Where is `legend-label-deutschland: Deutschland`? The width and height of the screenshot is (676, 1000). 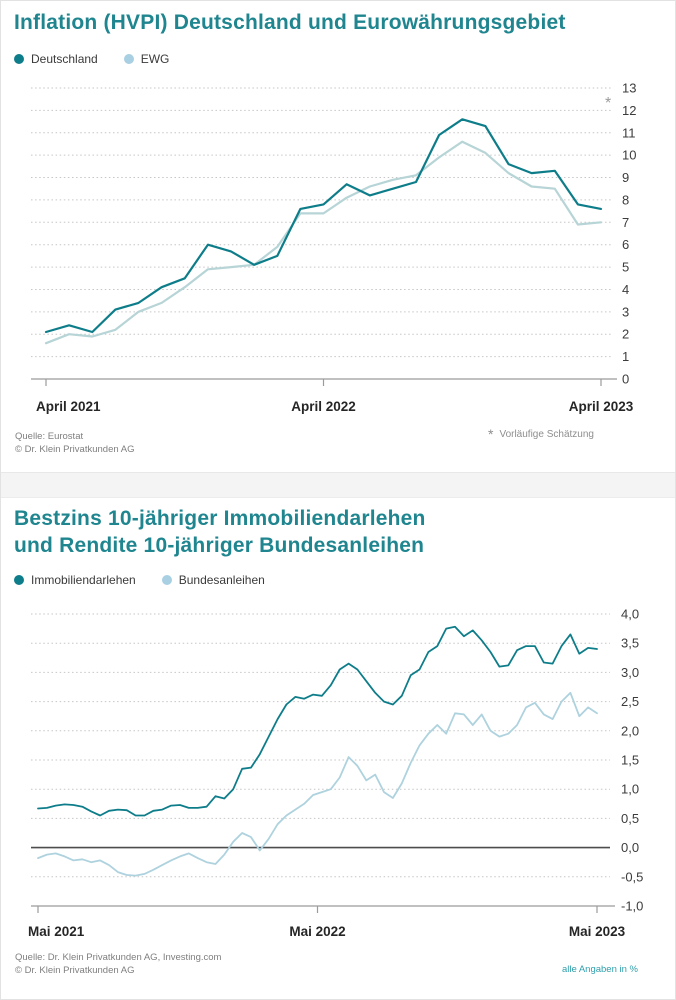
legend-label-deutschland: Deutschland is located at coordinates (64, 59).